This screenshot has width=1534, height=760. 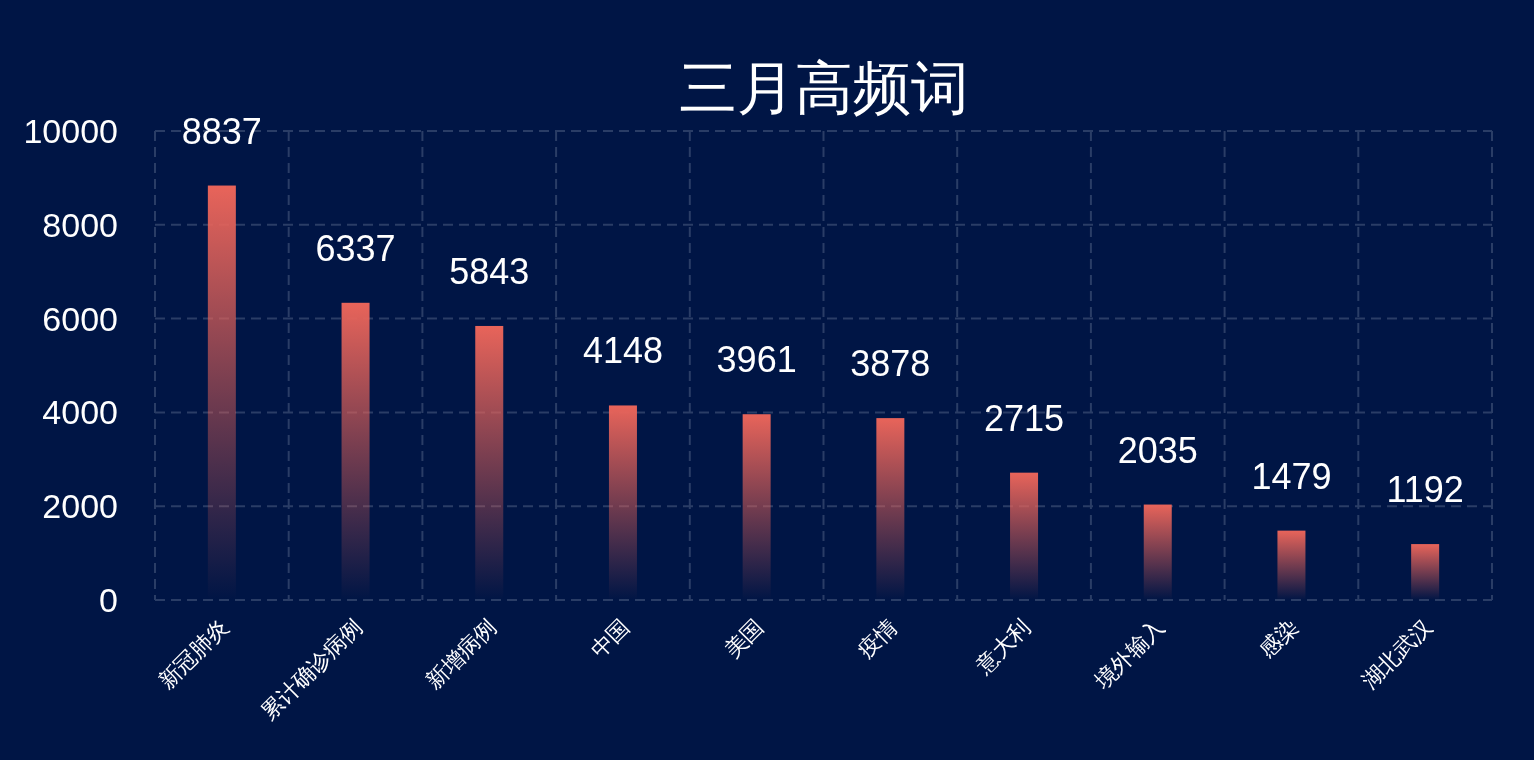 What do you see at coordinates (312, 669) in the screenshot?
I see `x-tick-label: 累计确诊病例` at bounding box center [312, 669].